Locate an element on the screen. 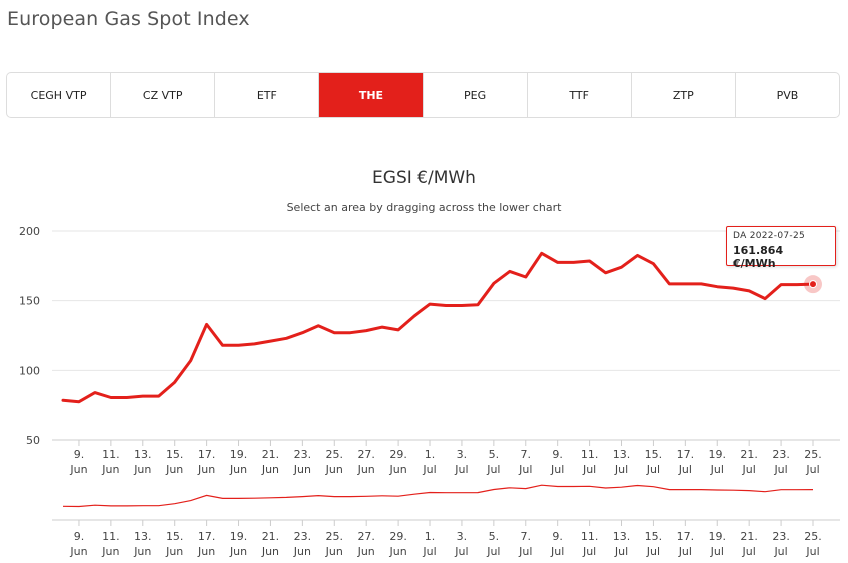 This screenshot has height=563, width=848. tab-peg: PEG is located at coordinates (476, 95).